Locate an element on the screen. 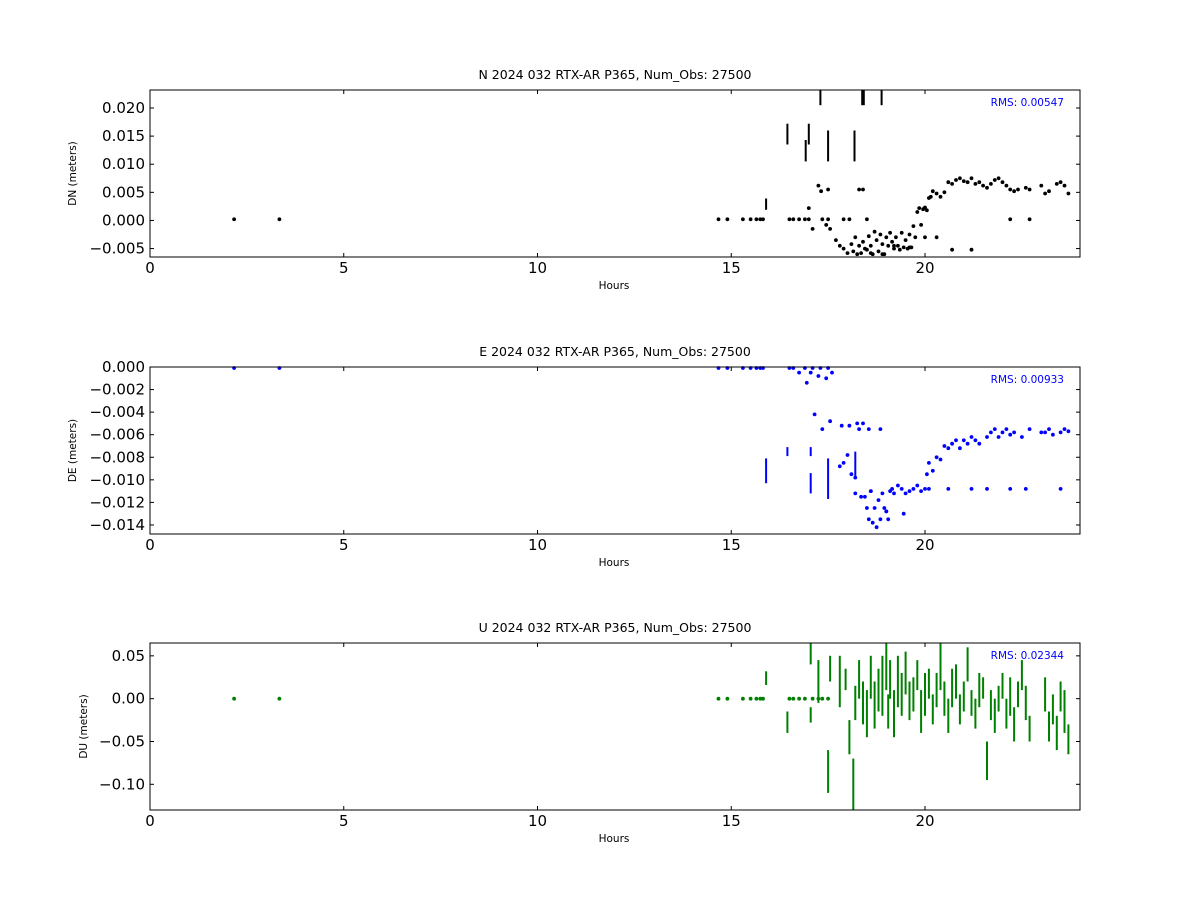 This screenshot has width=1200, height=900. y-tick-label: −0.014 is located at coordinates (117, 525).